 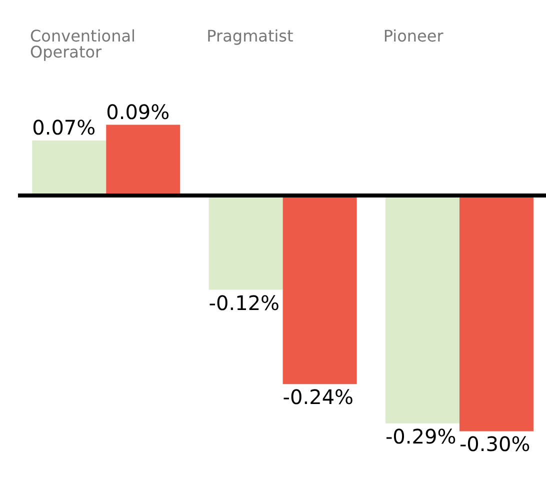 What do you see at coordinates (138, 112) in the screenshot?
I see `data-label: 0.09%` at bounding box center [138, 112].